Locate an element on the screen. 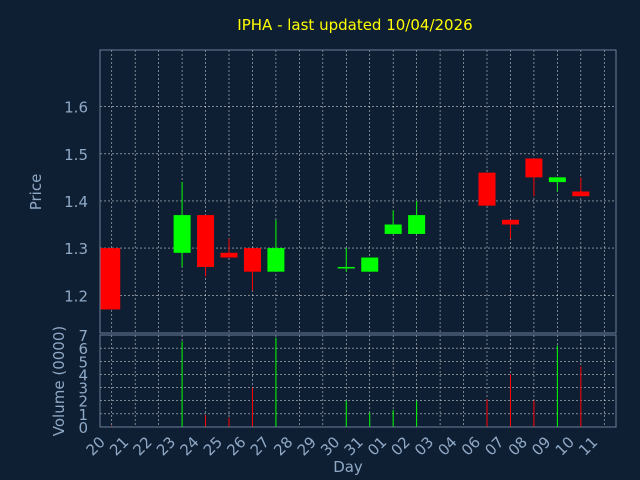 This screenshot has width=640, height=480. day-tick-label: 26 is located at coordinates (236, 446).